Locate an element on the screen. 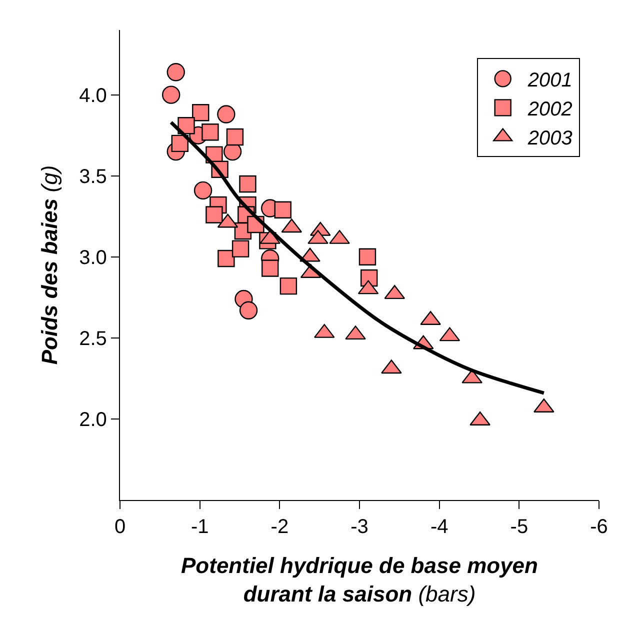 This screenshot has height=635, width=620. x-tick-label: -6 is located at coordinates (599, 527).